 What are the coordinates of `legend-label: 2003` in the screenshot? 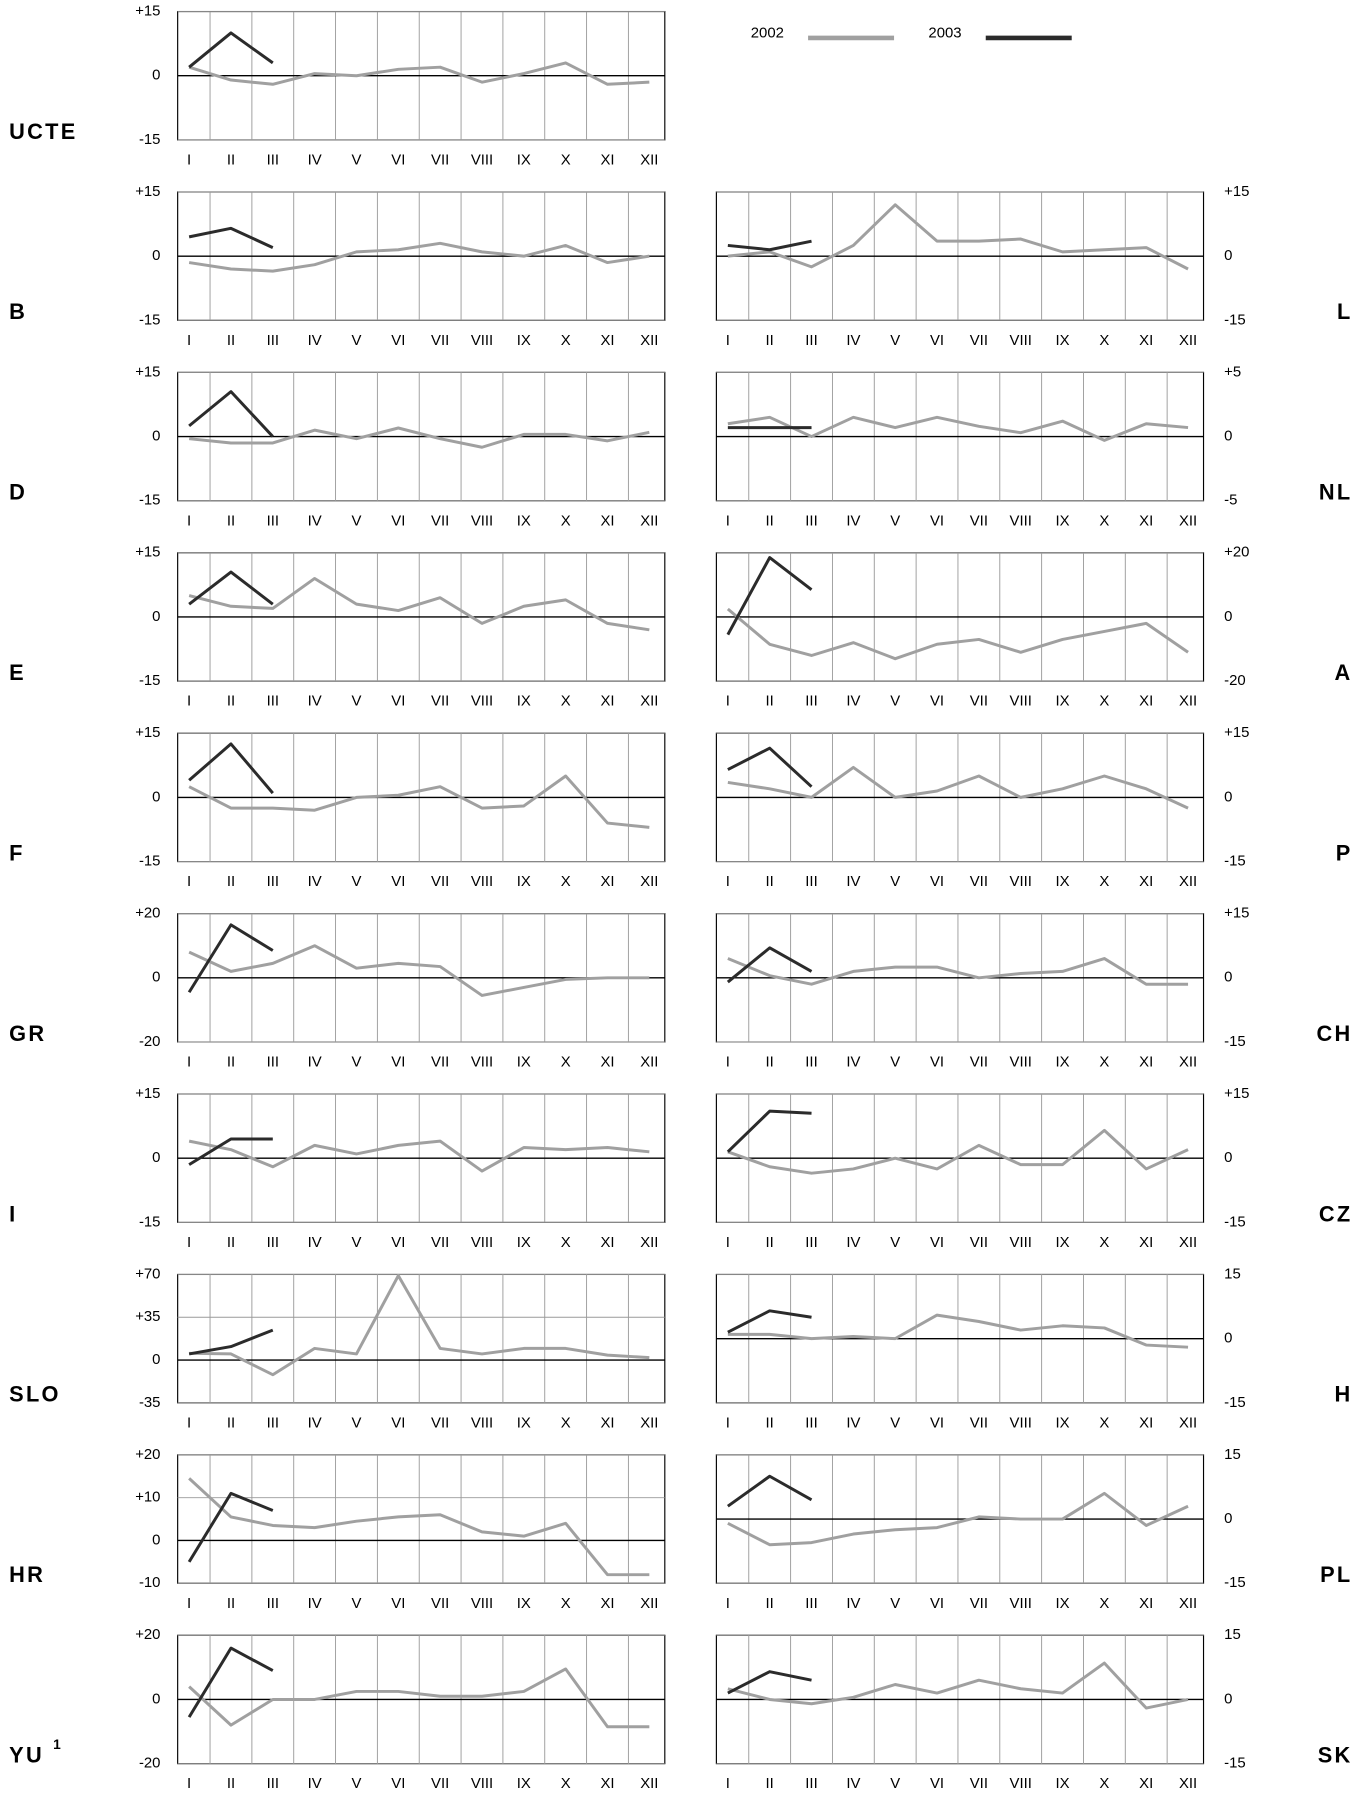 It's located at (944, 33).